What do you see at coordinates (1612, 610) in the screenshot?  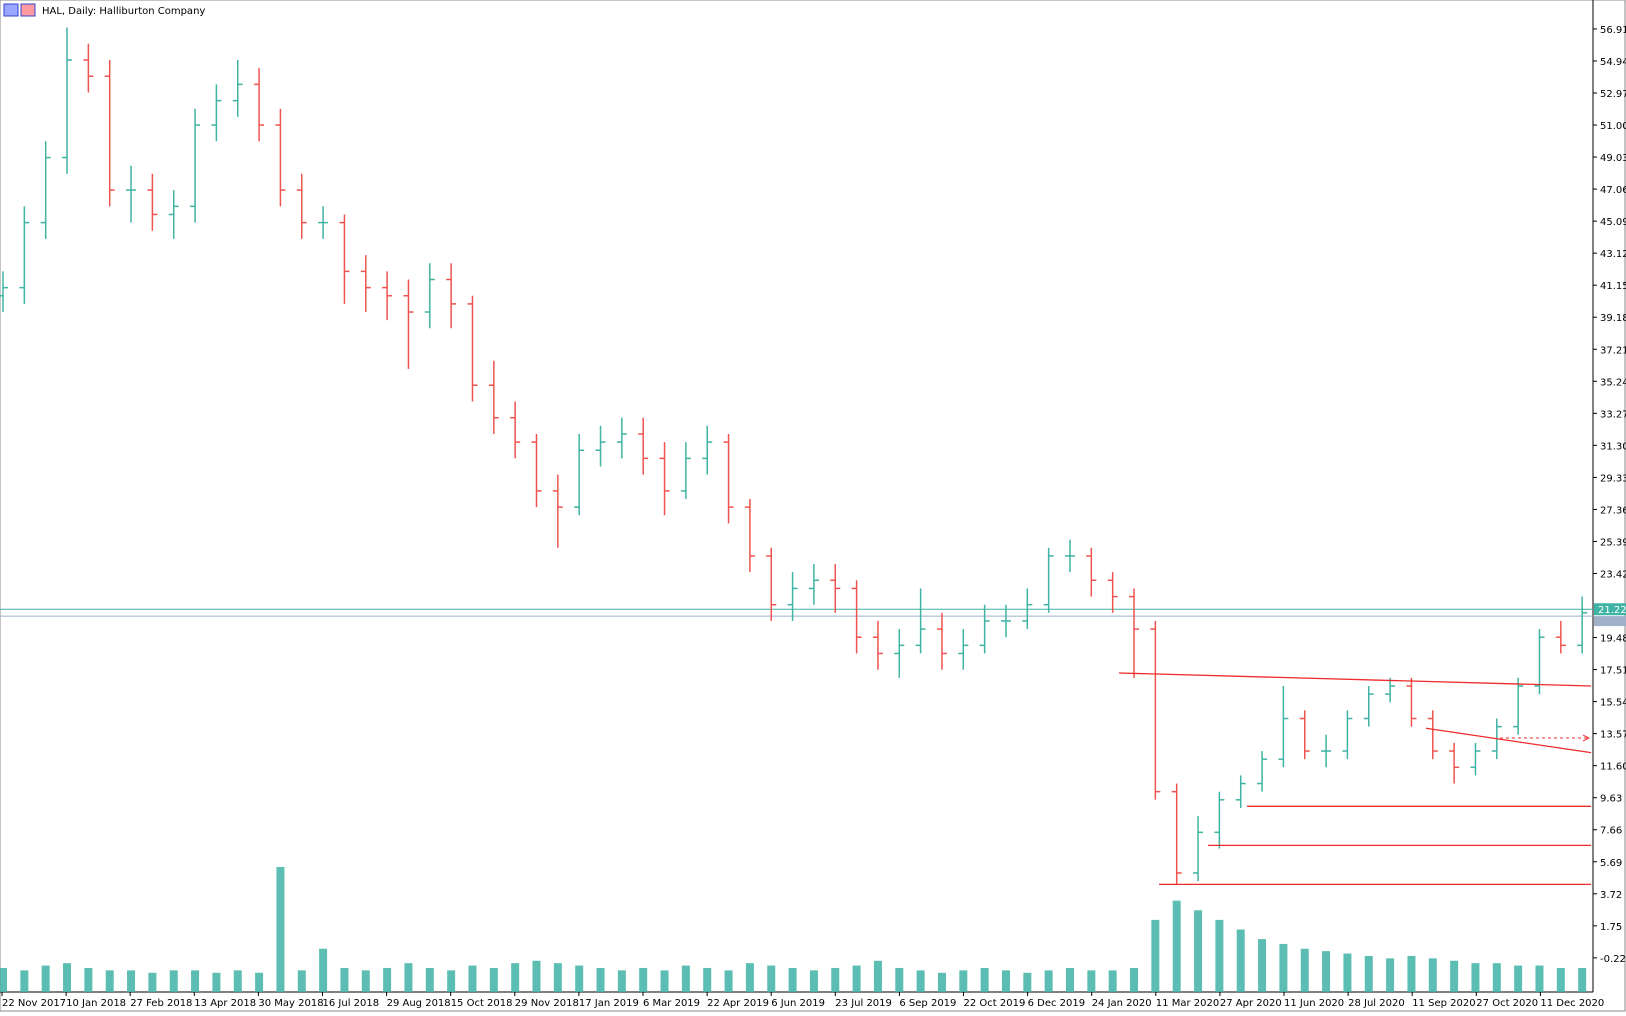 I see `last-price-label: 21.22` at bounding box center [1612, 610].